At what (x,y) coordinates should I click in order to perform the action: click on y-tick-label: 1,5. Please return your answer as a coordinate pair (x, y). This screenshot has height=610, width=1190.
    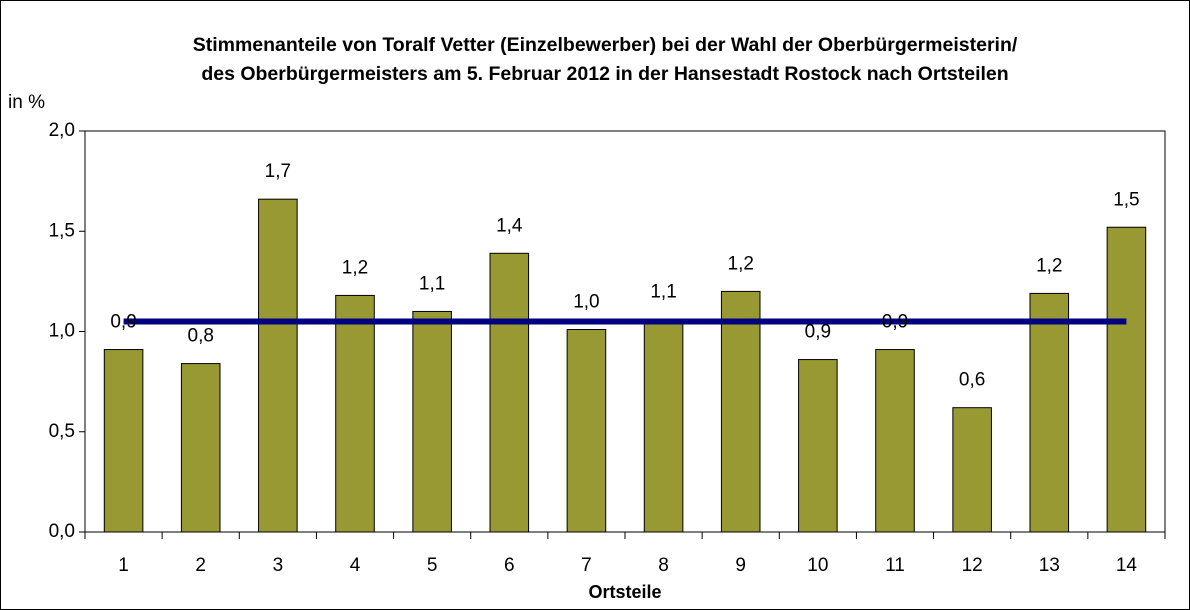
    Looking at the image, I should click on (62, 230).